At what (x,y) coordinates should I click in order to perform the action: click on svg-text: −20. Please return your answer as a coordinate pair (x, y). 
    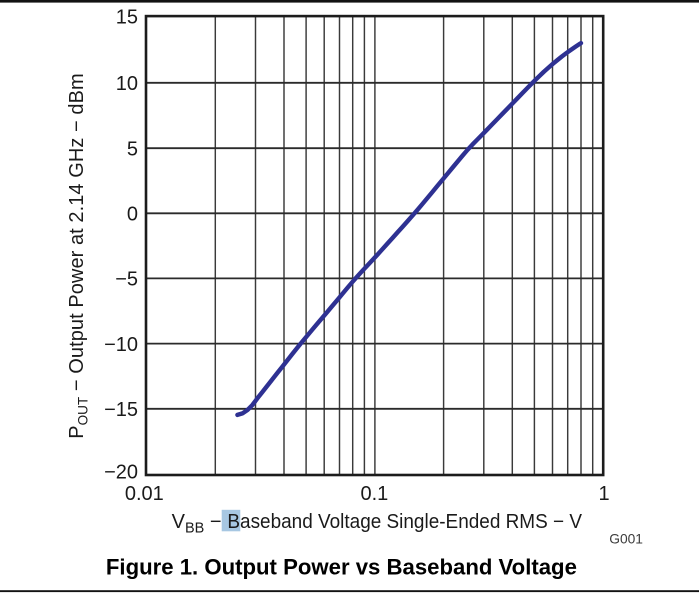
    Looking at the image, I should click on (121, 473).